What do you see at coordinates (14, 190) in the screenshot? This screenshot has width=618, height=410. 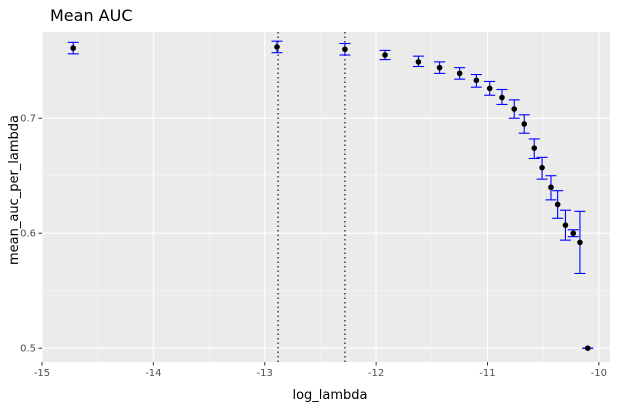 I see `y-axis-title: mean_auc_per_lambda` at bounding box center [14, 190].